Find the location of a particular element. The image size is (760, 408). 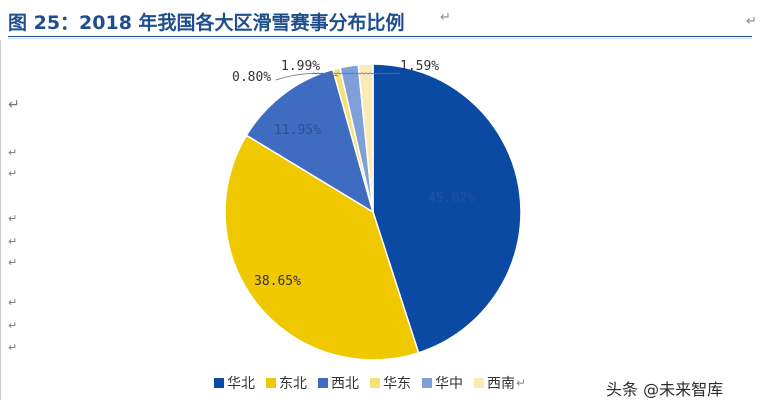

legend-item-4: 华东 is located at coordinates (390, 383).